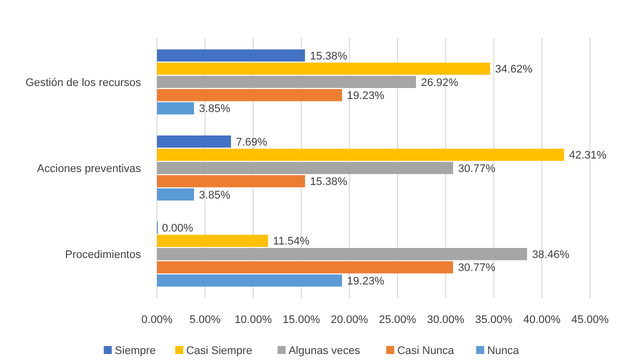 This screenshot has width=639, height=362. I want to click on x-tick-label: 45.00%, so click(590, 320).